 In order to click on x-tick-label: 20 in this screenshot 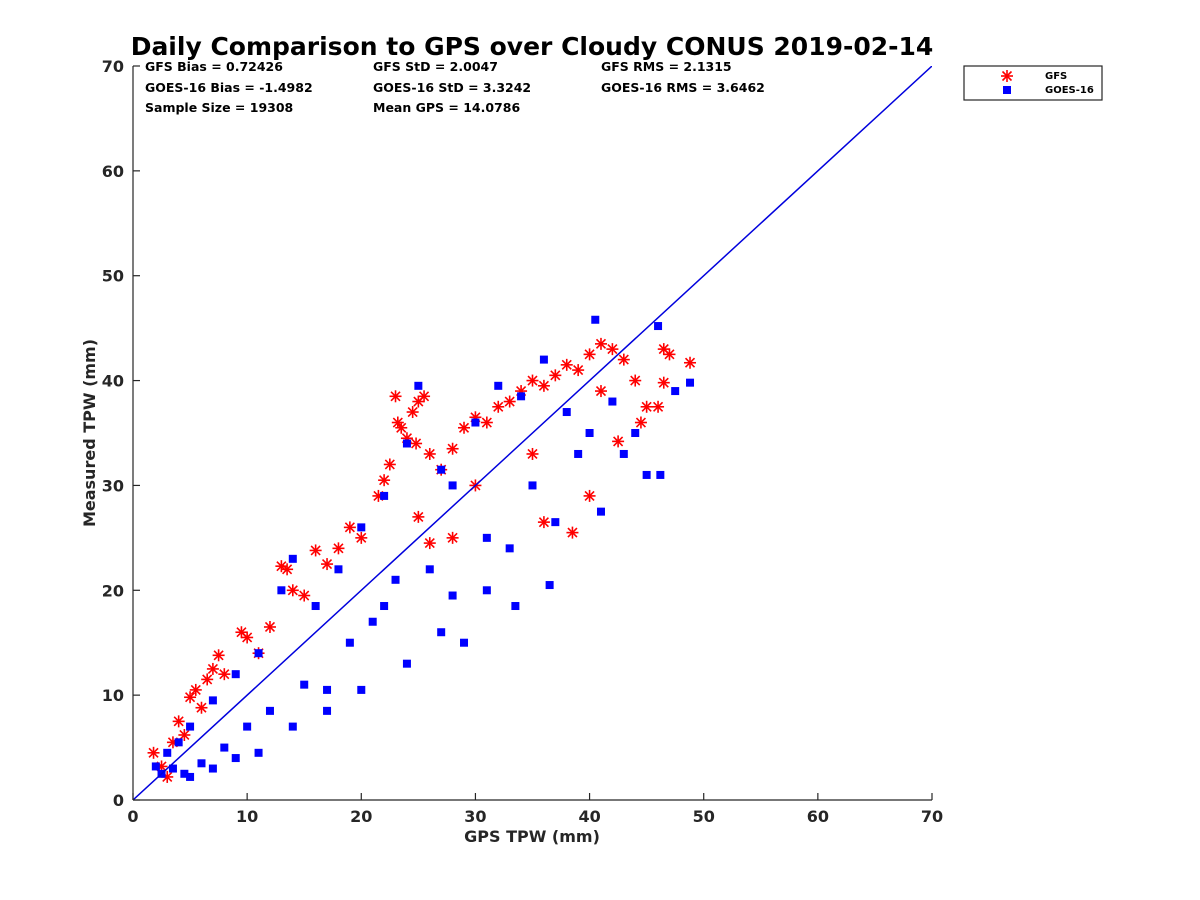, I will do `click(361, 816)`.